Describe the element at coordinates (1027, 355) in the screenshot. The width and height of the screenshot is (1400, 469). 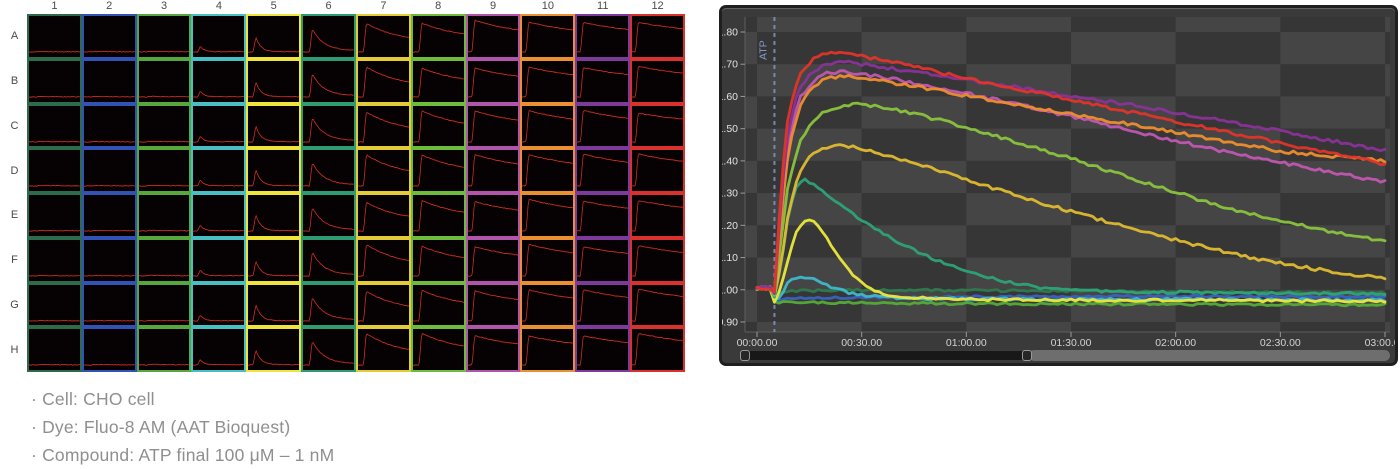
I see `scrollbar-handle-right` at that location.